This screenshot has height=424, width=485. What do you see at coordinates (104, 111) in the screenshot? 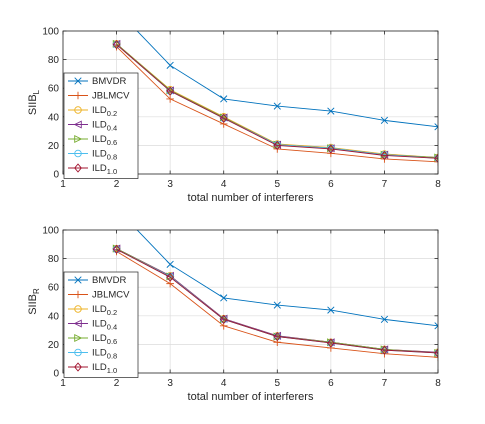
I see `legend-label: ILD0.2` at bounding box center [104, 111].